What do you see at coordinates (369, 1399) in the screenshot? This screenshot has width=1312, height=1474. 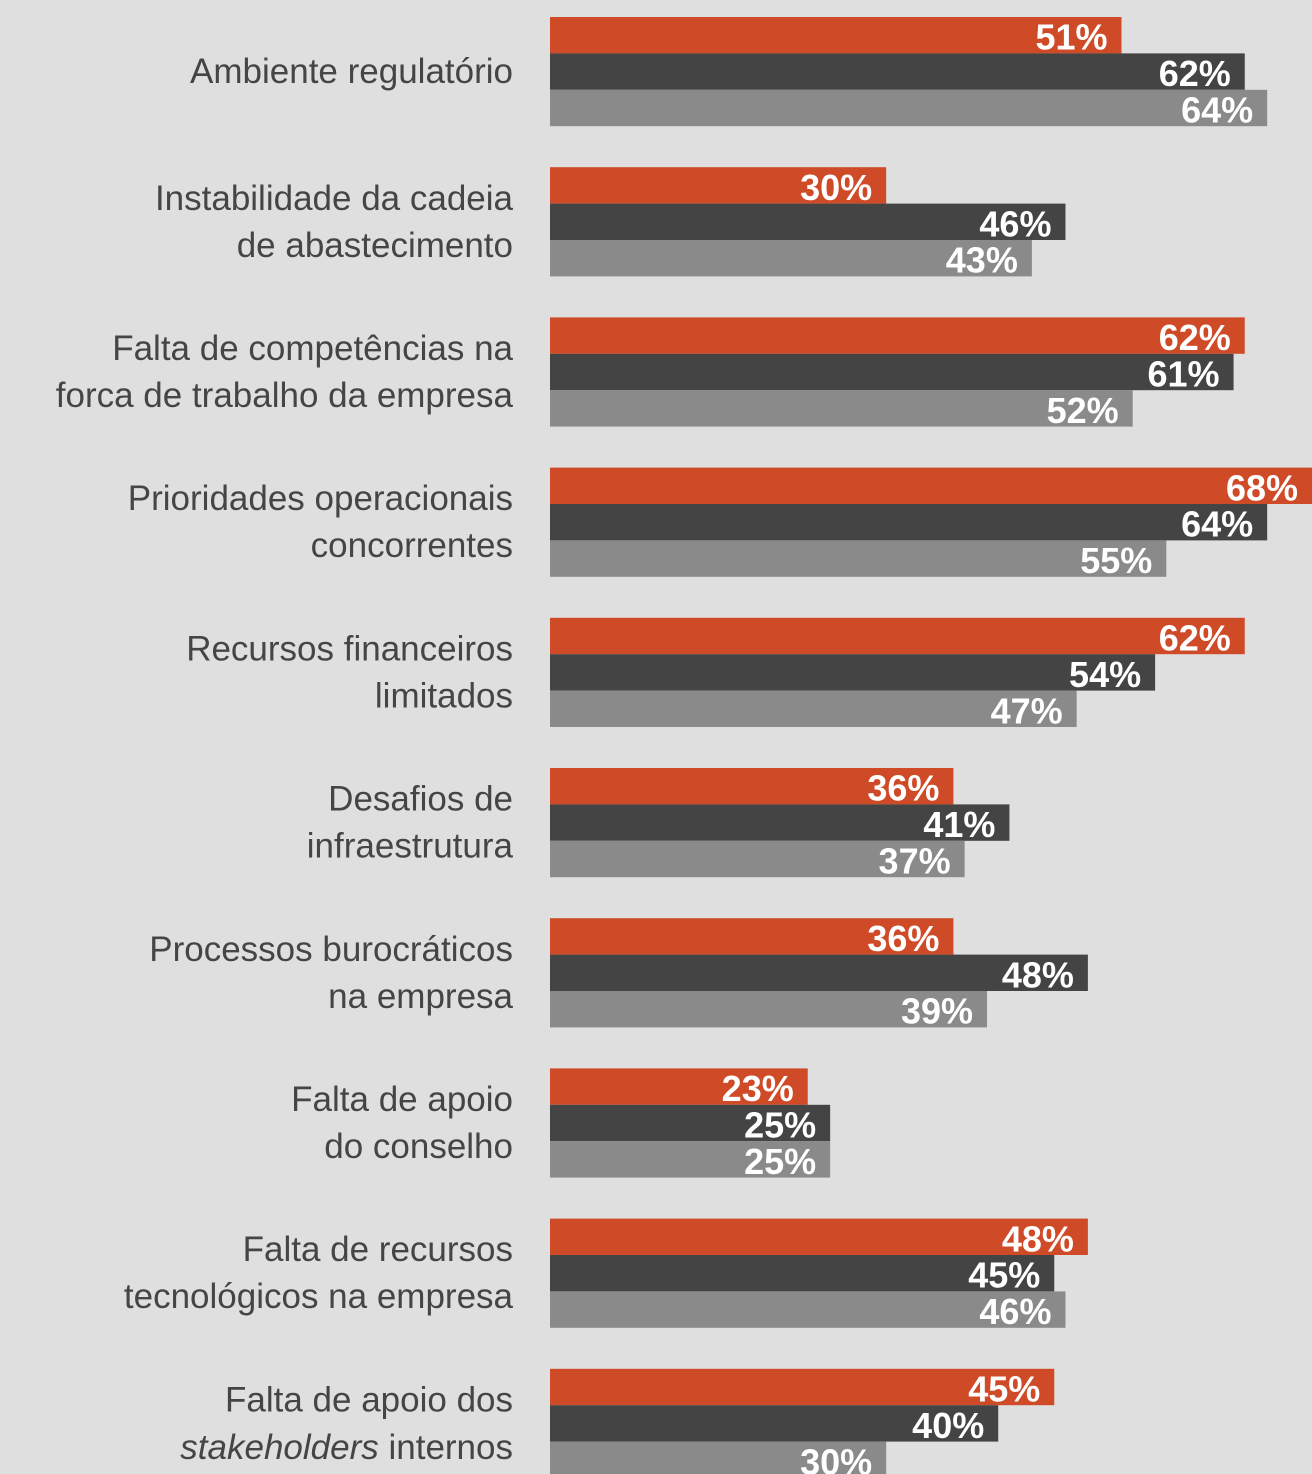 I see `category-label: Falta de apoio dos` at bounding box center [369, 1399].